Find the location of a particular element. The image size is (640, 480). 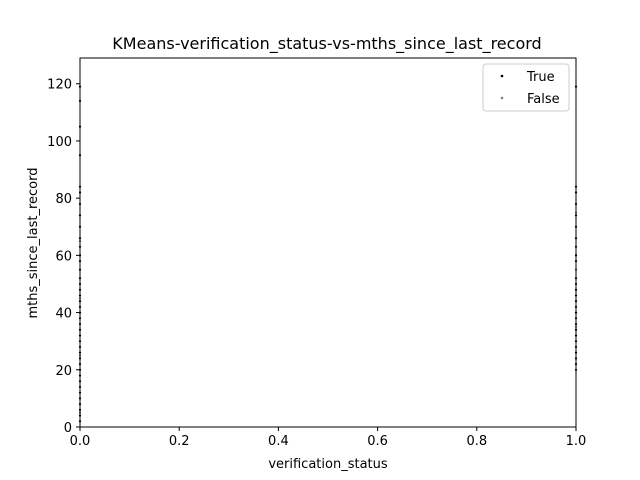

y-axis-label: mths_since_last_record is located at coordinates (33, 242).